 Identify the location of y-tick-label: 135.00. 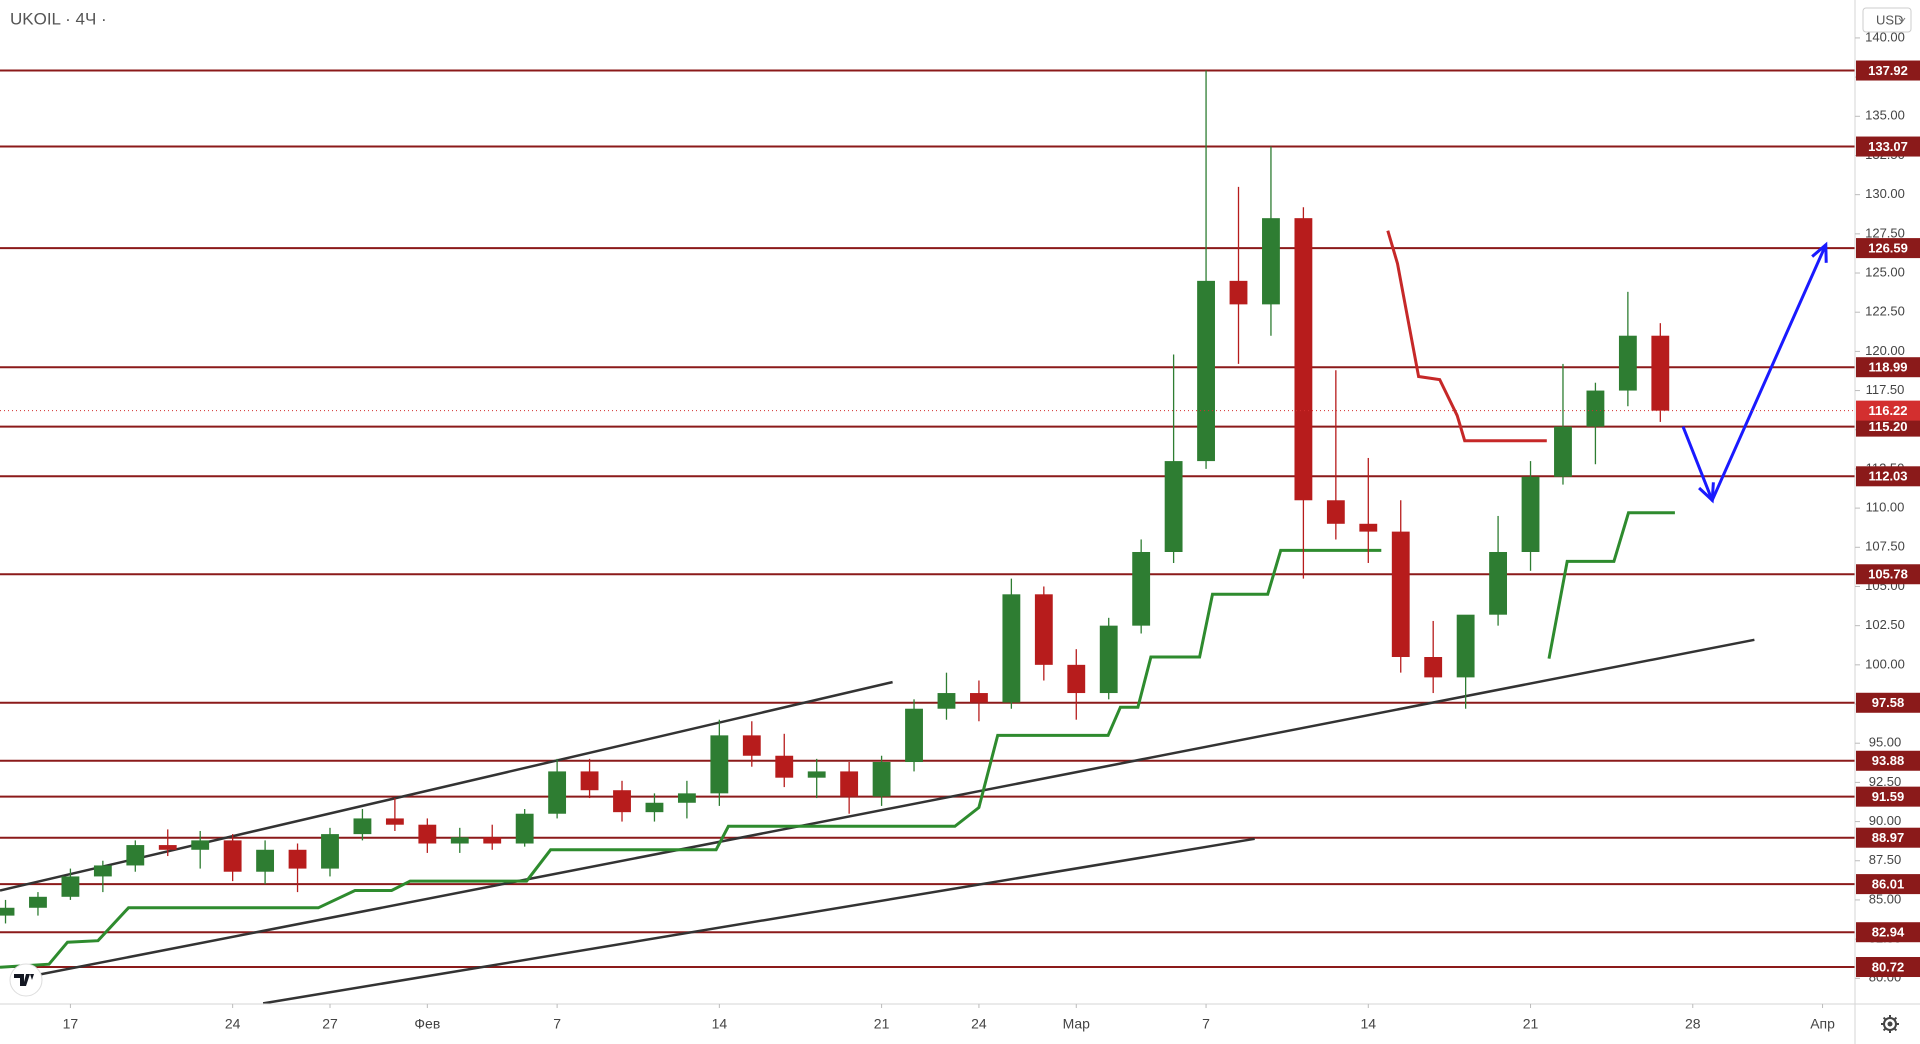
(1885, 115).